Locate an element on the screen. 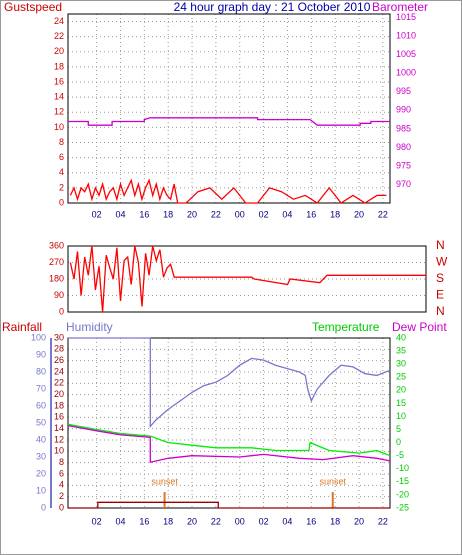  y2-tick-label: 0 is located at coordinates (398, 442).